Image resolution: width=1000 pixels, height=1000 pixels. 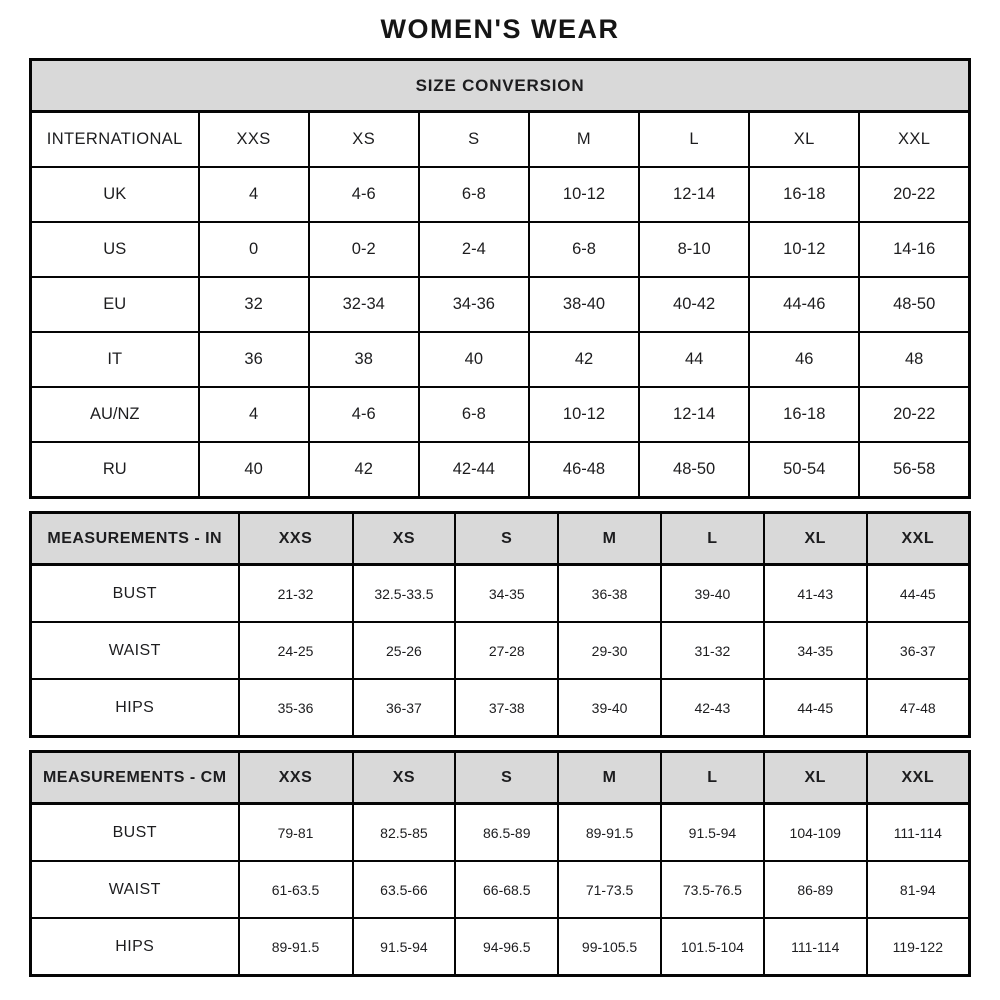 I want to click on cell: 47-48, so click(x=918, y=708).